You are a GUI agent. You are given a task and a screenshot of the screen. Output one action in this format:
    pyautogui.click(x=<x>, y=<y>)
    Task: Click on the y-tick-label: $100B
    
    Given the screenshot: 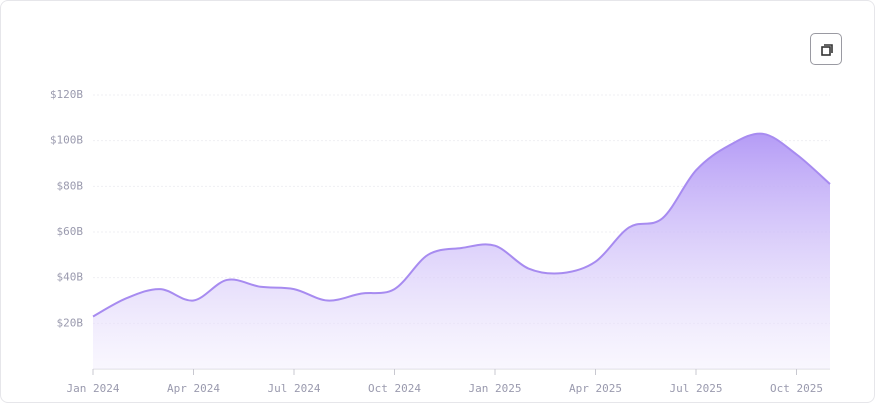 What is the action you would take?
    pyautogui.click(x=66, y=140)
    